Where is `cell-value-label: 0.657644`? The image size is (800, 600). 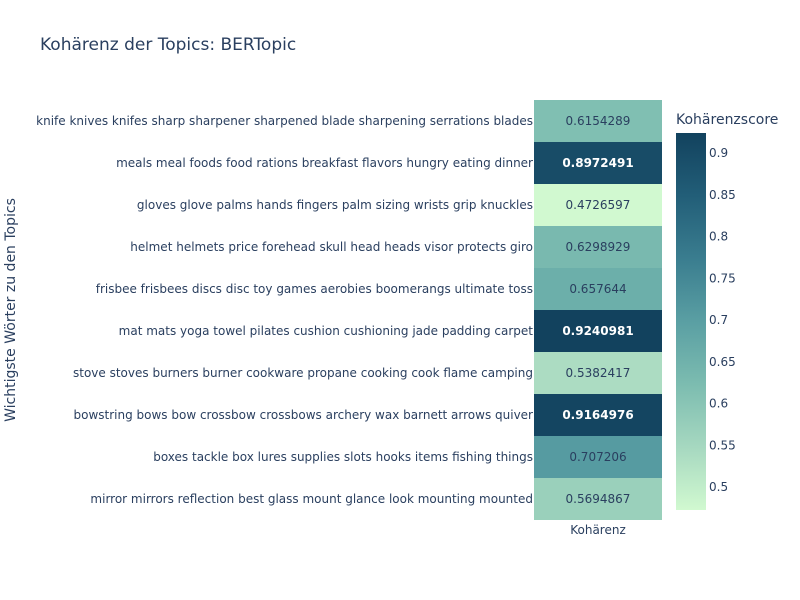 cell-value-label: 0.657644 is located at coordinates (597, 289).